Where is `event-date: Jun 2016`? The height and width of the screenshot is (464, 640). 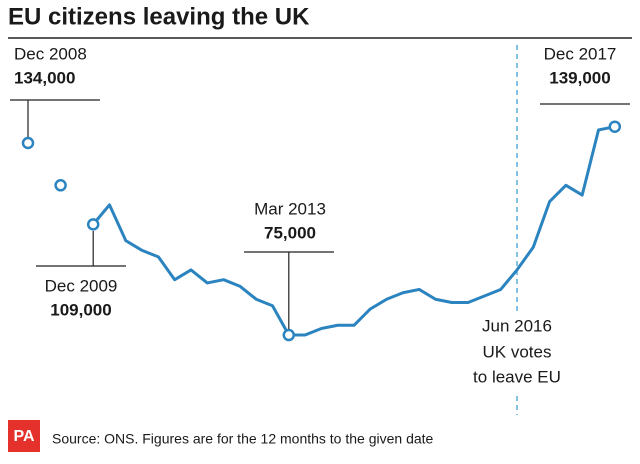 event-date: Jun 2016 is located at coordinates (517, 325).